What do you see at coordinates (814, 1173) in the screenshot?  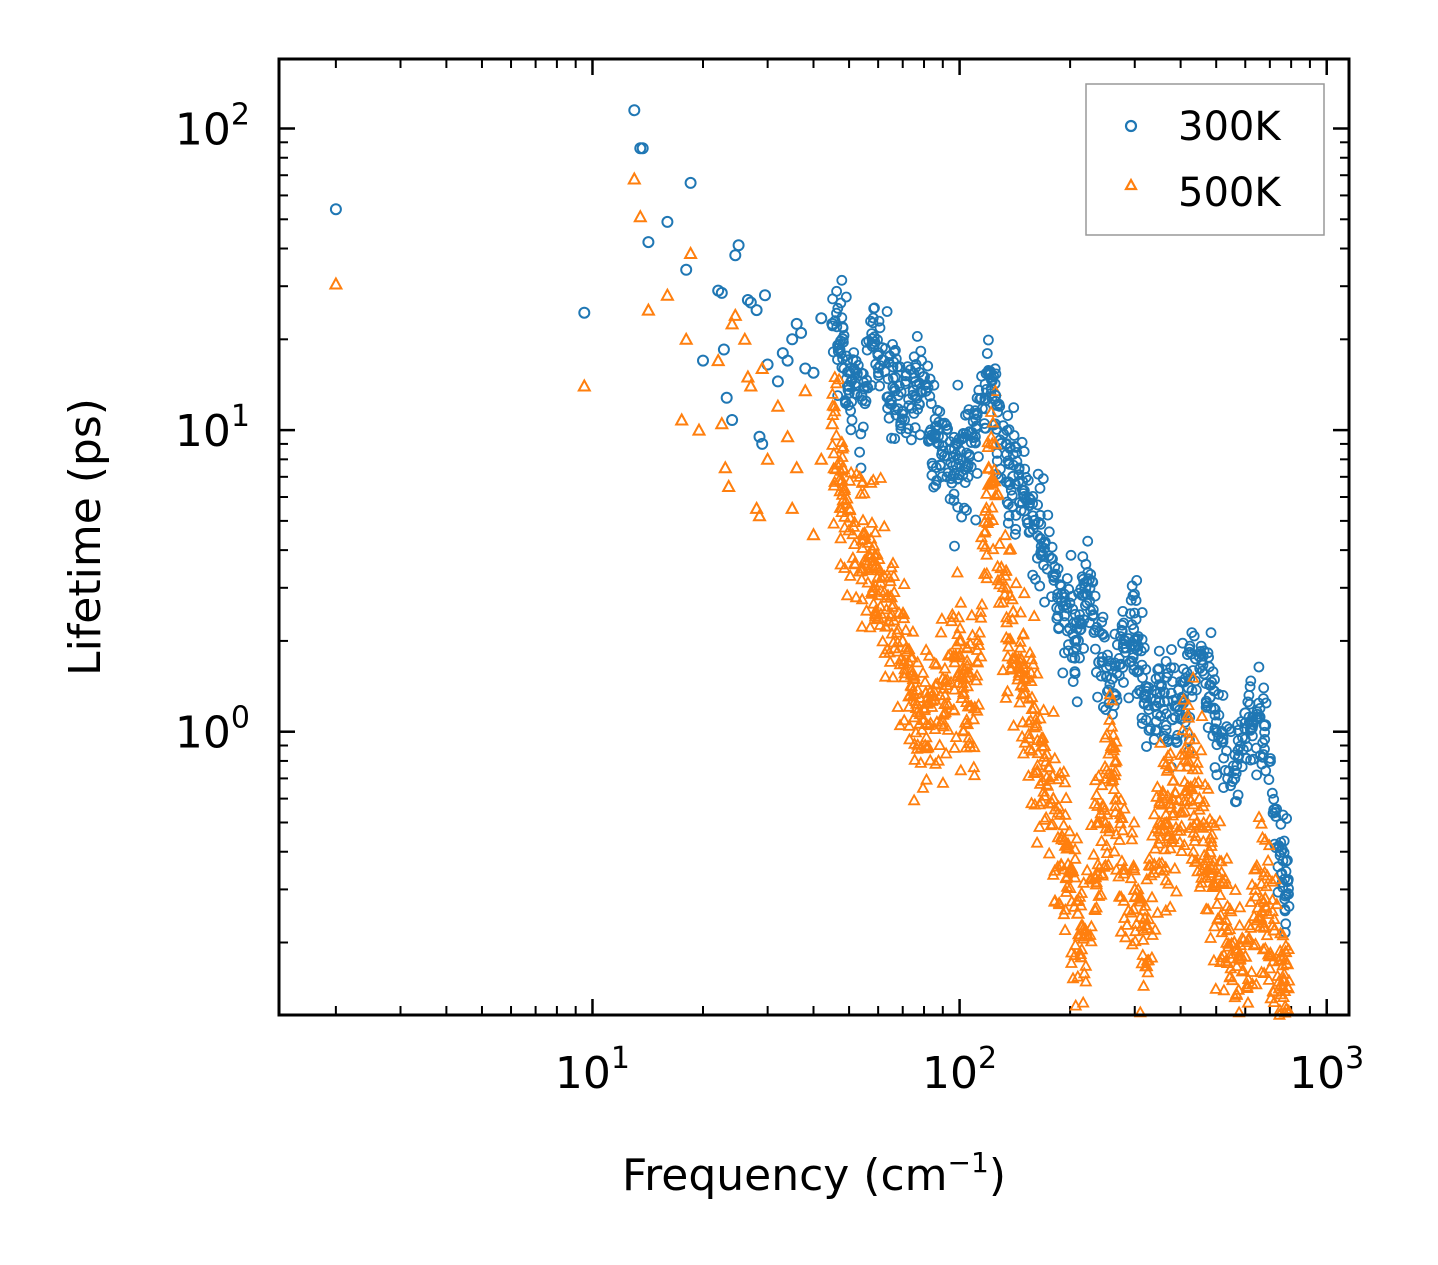 I see `x-axis-label: Frequency (cm−1)` at bounding box center [814, 1173].